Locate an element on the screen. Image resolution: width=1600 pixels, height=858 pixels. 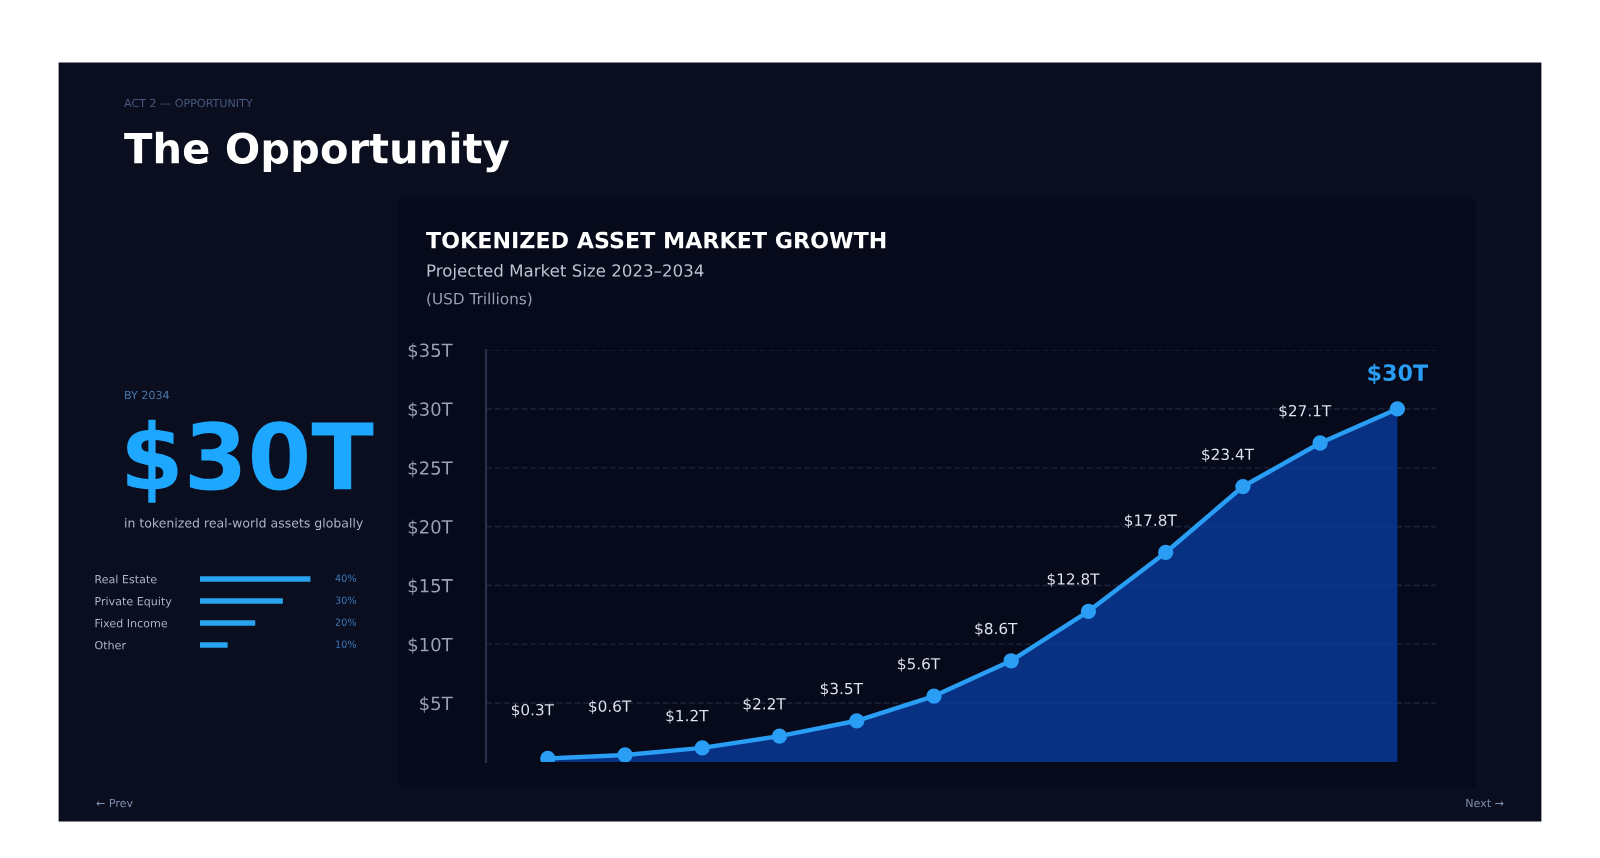
y-tick-label: $5T is located at coordinates (436, 704).